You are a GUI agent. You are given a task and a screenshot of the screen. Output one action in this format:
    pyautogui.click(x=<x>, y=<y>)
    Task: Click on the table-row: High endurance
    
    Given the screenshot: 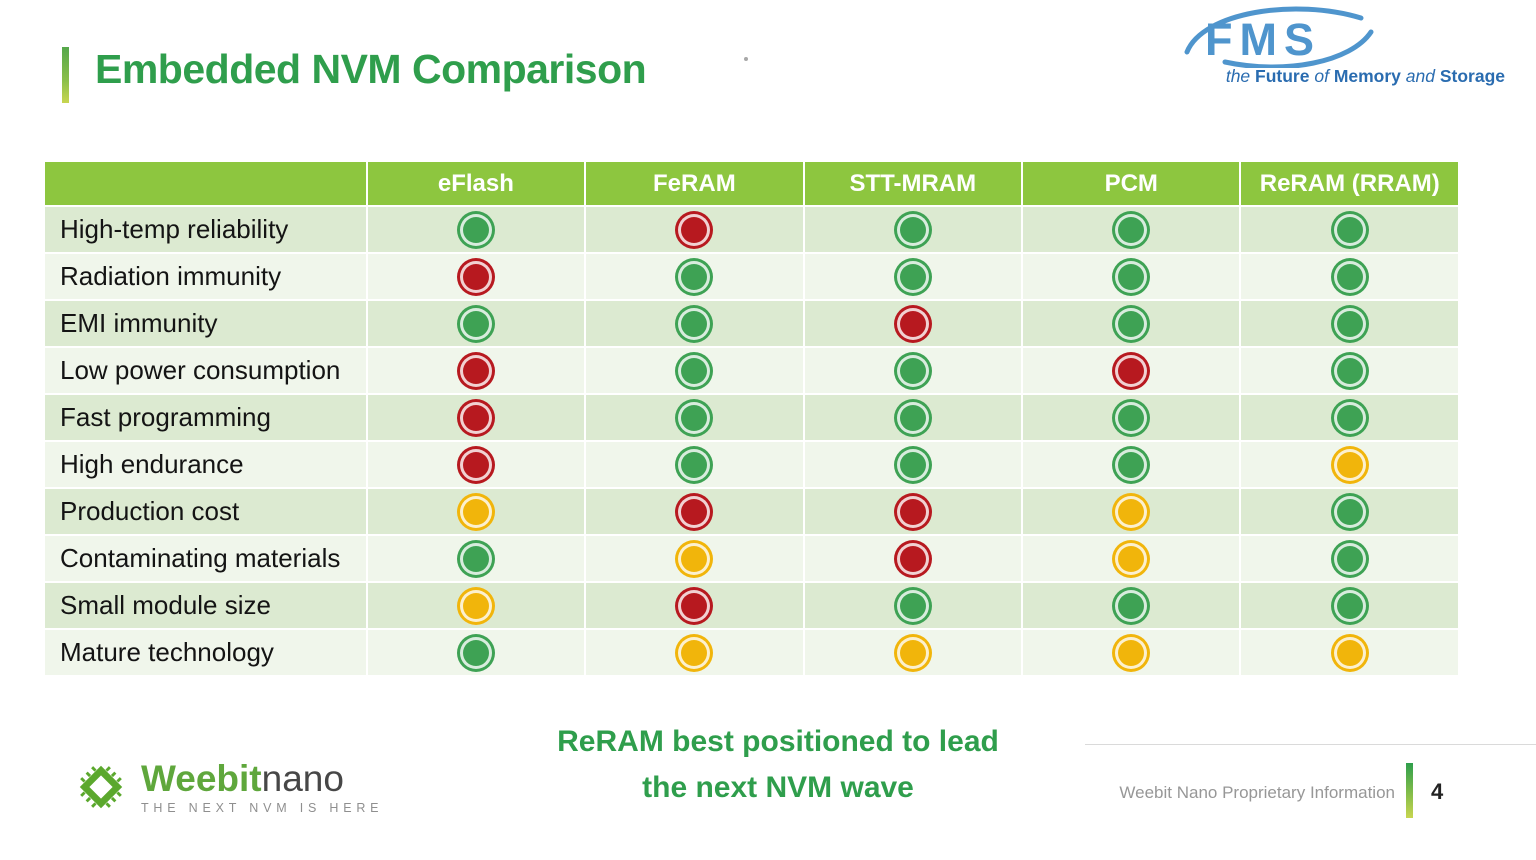 What is the action you would take?
    pyautogui.click(x=751, y=464)
    